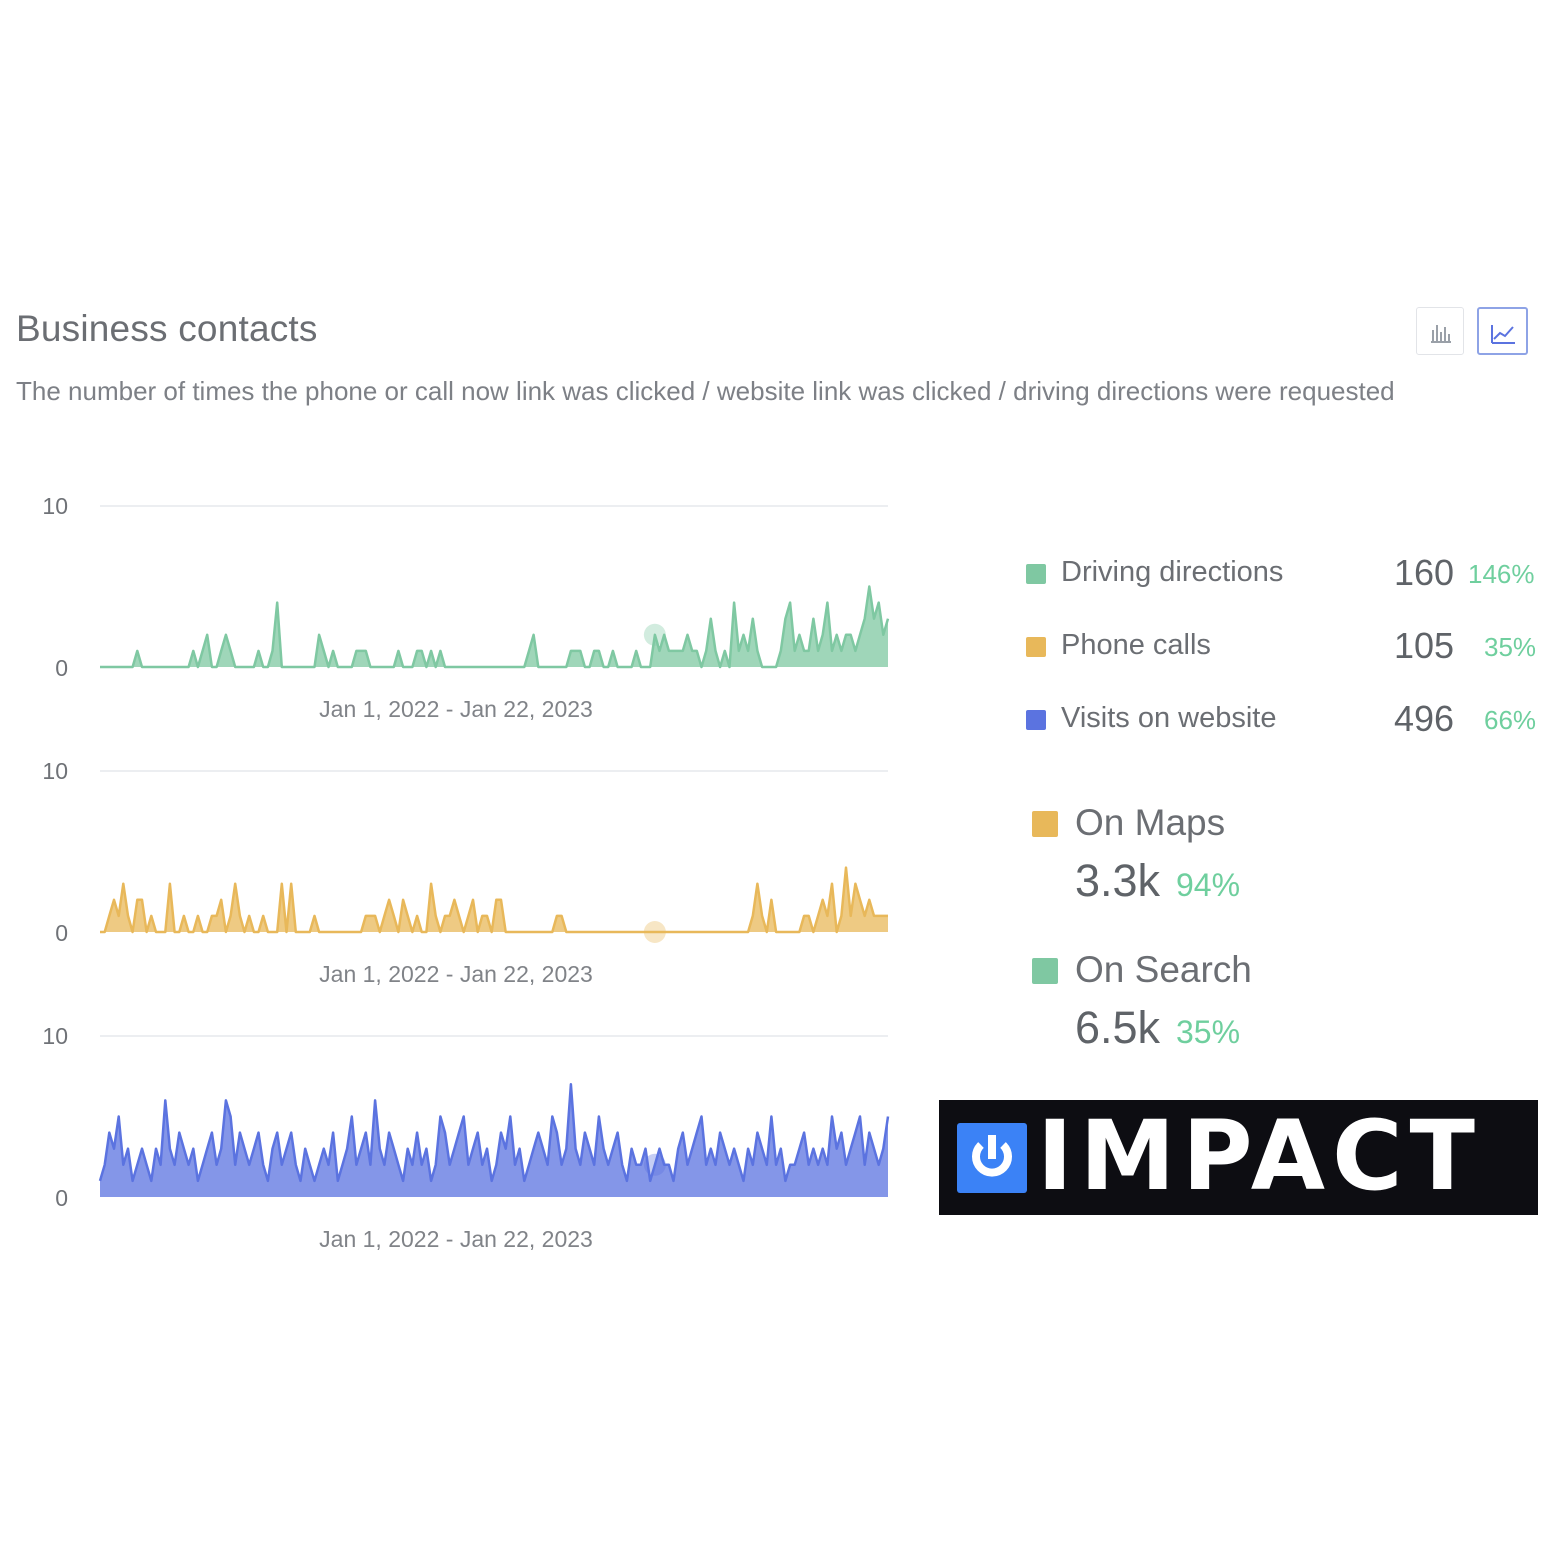  Describe the element at coordinates (1510, 720) in the screenshot. I see `legend-change: 66%` at that location.